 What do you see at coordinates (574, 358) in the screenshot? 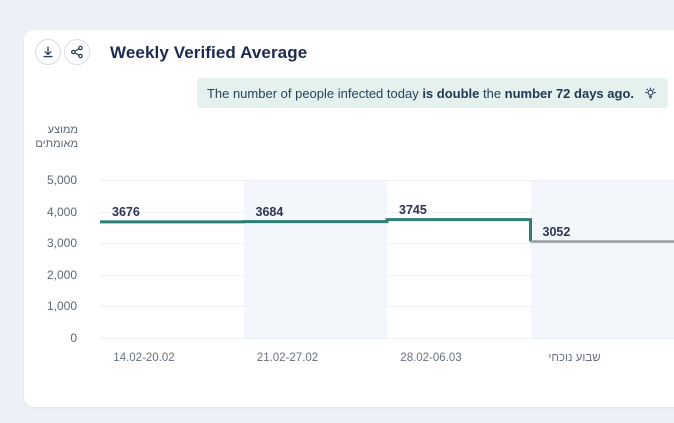
I see `x-axis-label: שבוע נוכחי` at bounding box center [574, 358].